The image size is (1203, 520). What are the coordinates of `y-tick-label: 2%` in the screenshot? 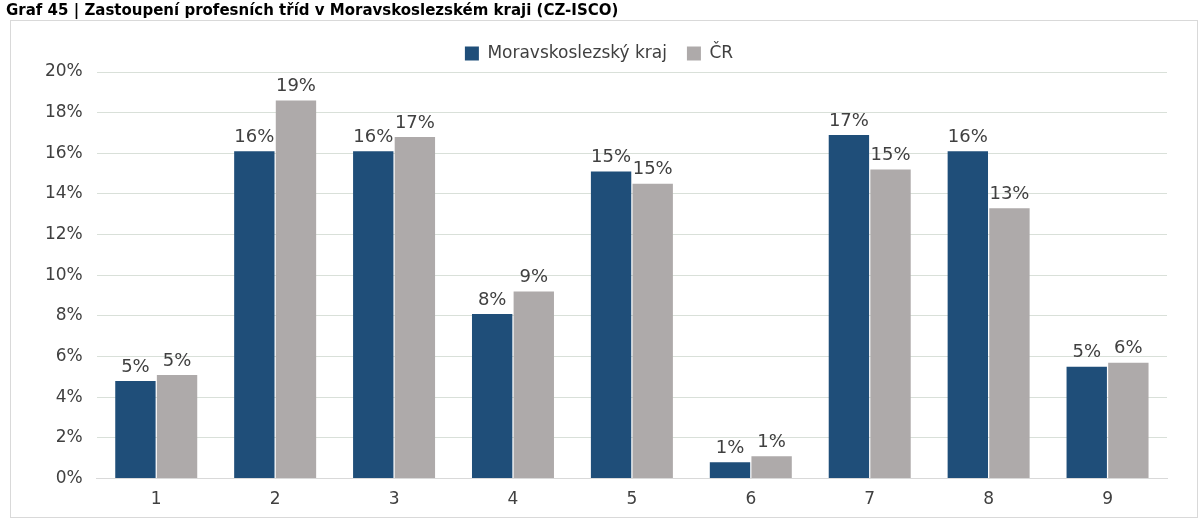 It's located at (69, 436).